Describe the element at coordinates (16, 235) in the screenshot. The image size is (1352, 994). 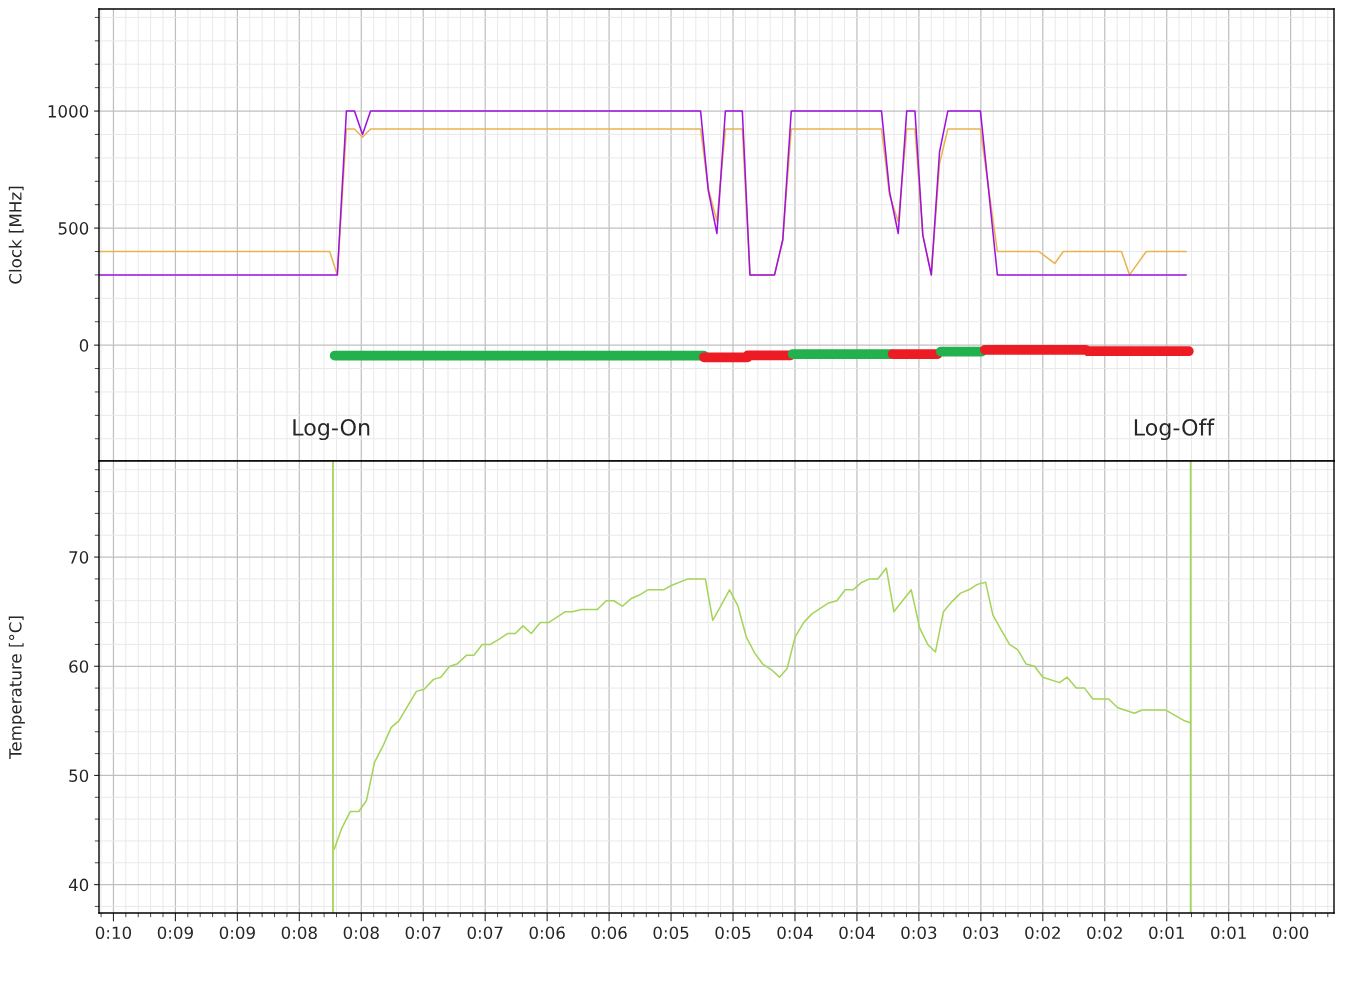
I see `y-axis-title: Clock [MHz]` at that location.